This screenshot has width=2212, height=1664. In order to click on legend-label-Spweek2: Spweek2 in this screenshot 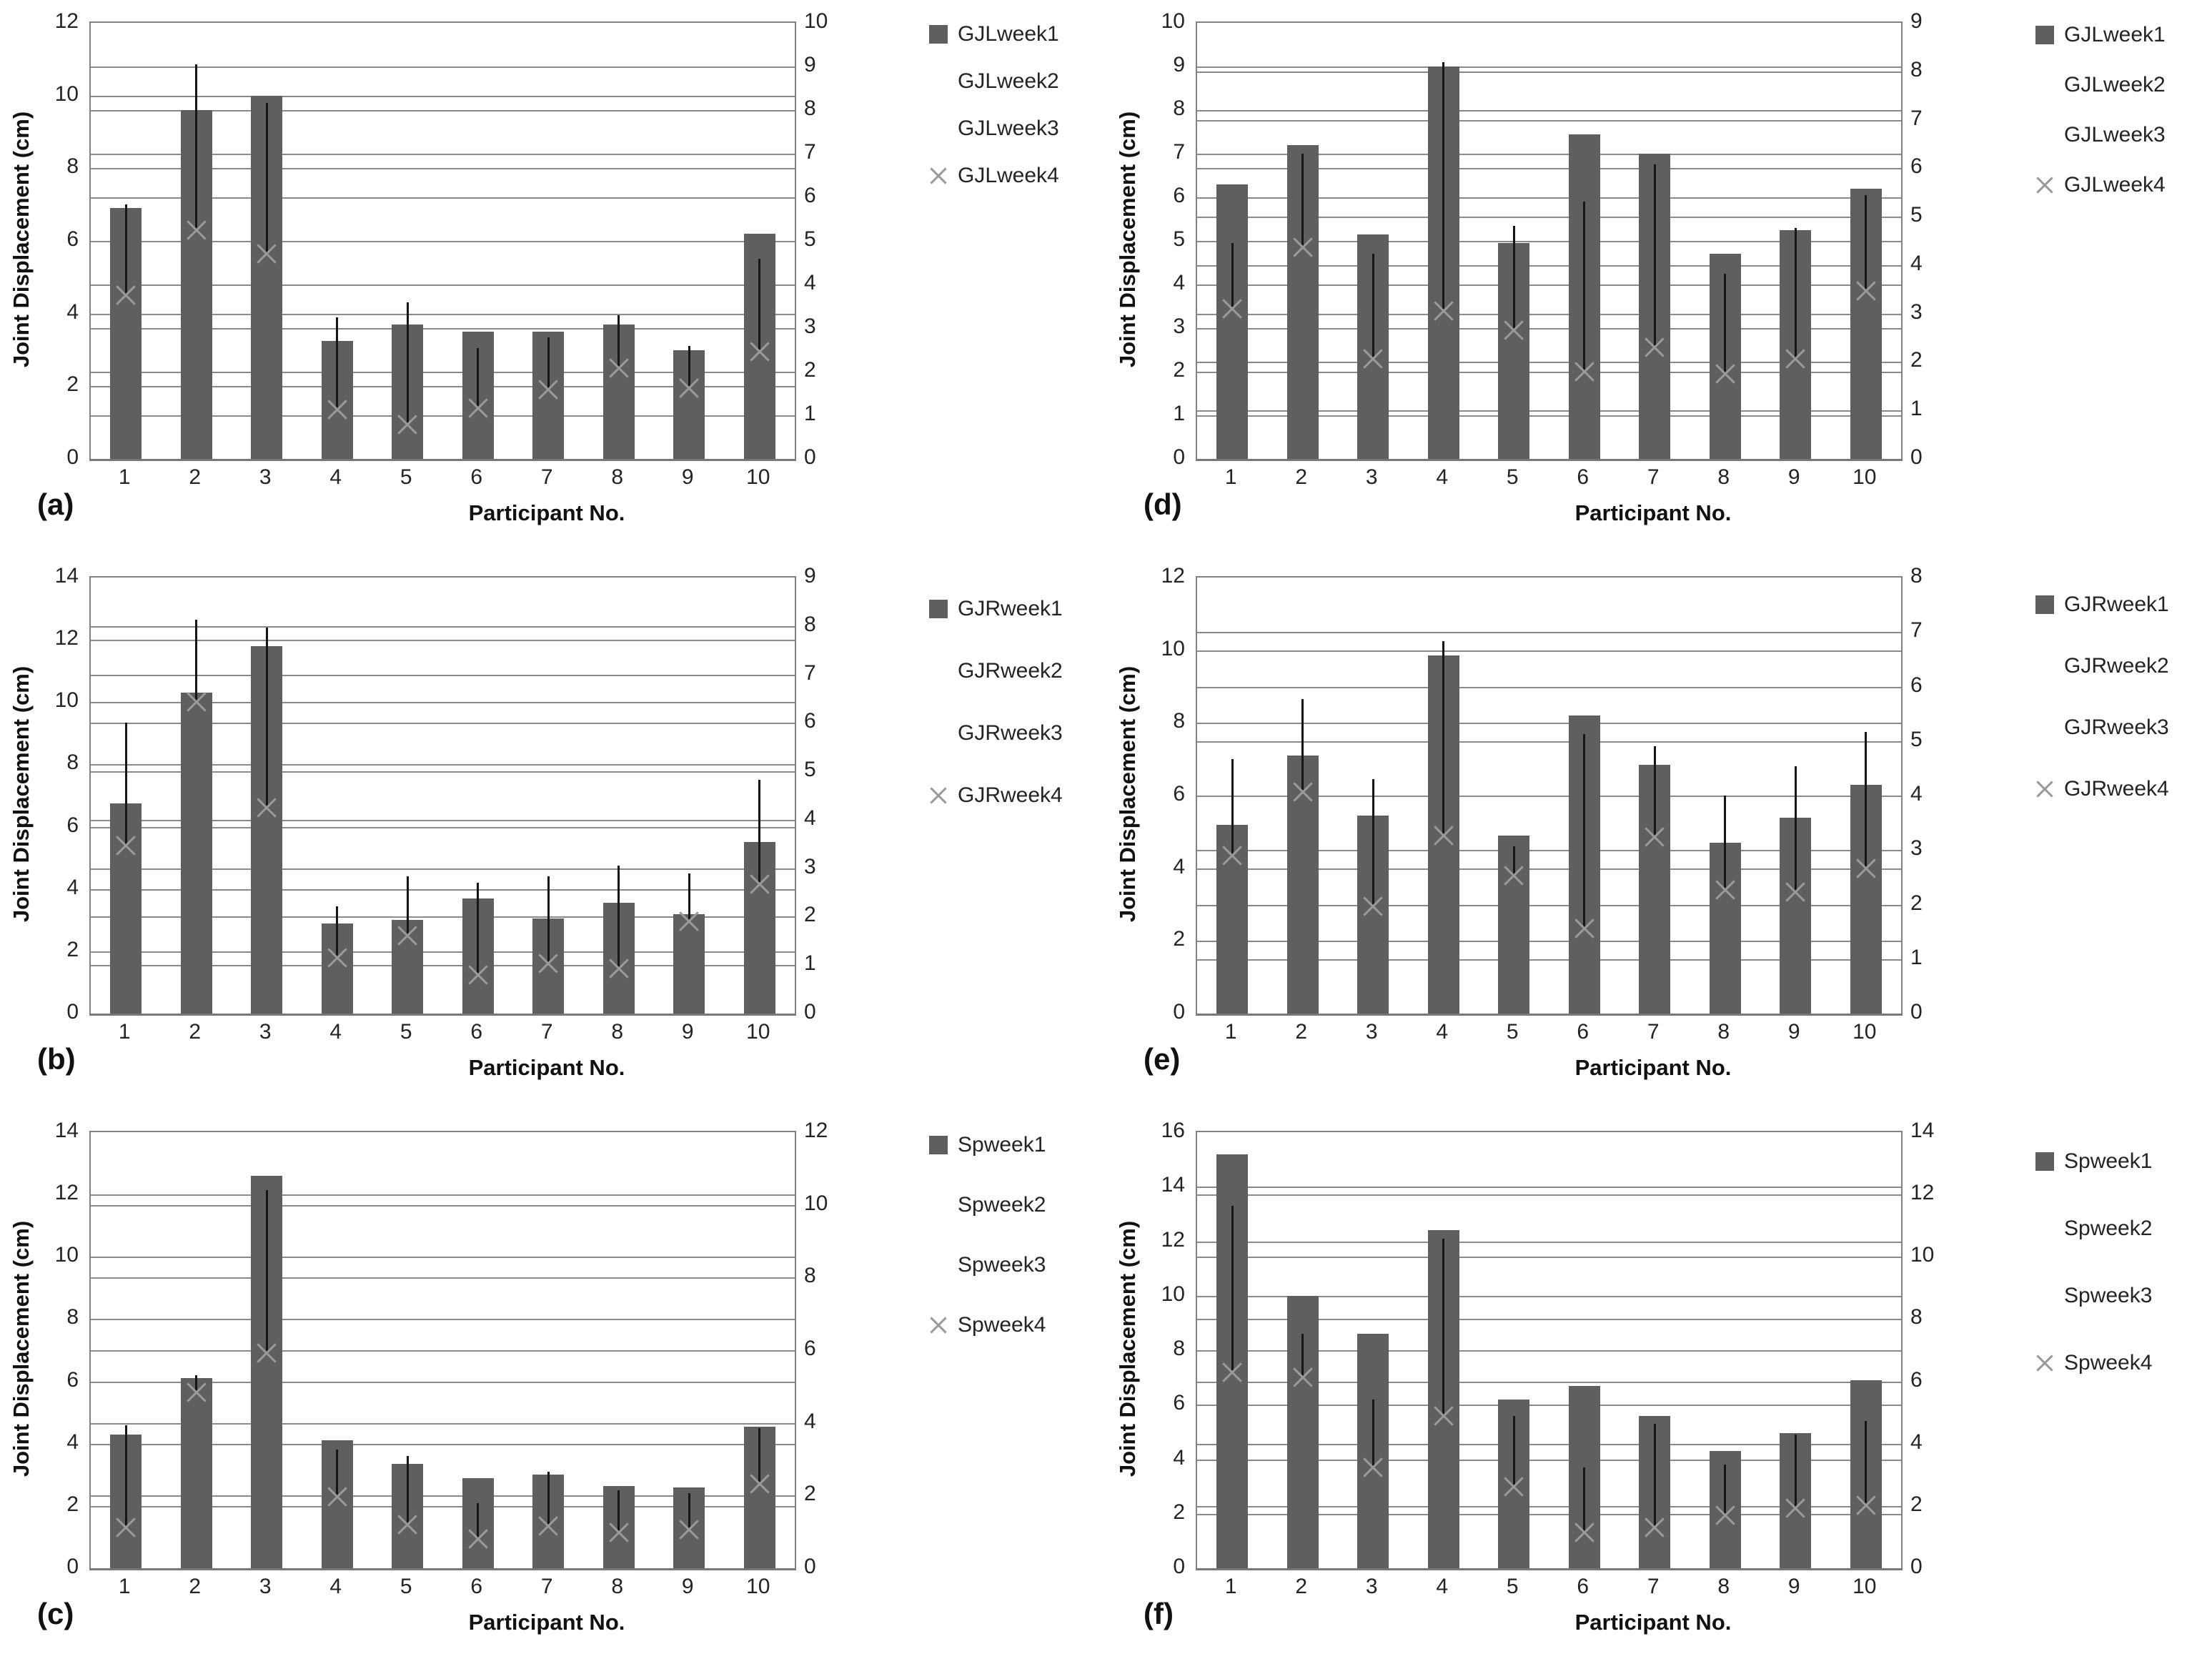, I will do `click(2108, 1228)`.